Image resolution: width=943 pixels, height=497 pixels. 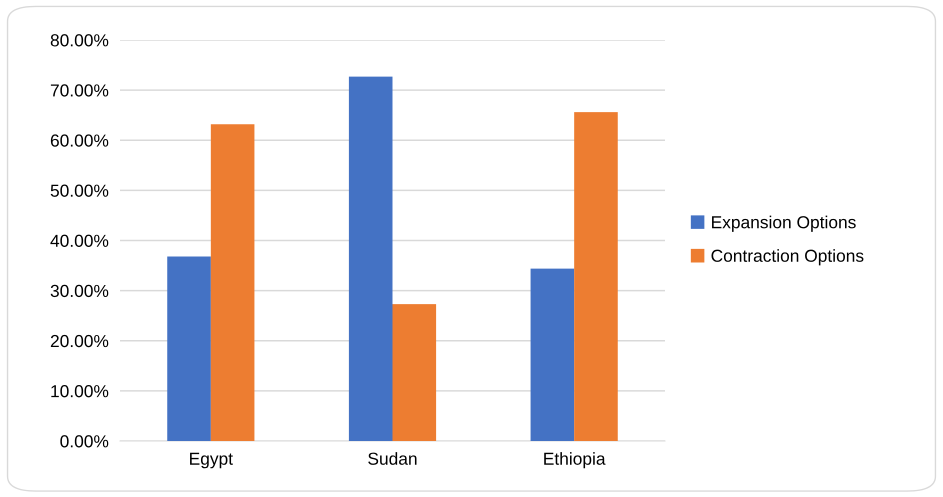 What do you see at coordinates (788, 257) in the screenshot?
I see `legend-label: Contraction Options` at bounding box center [788, 257].